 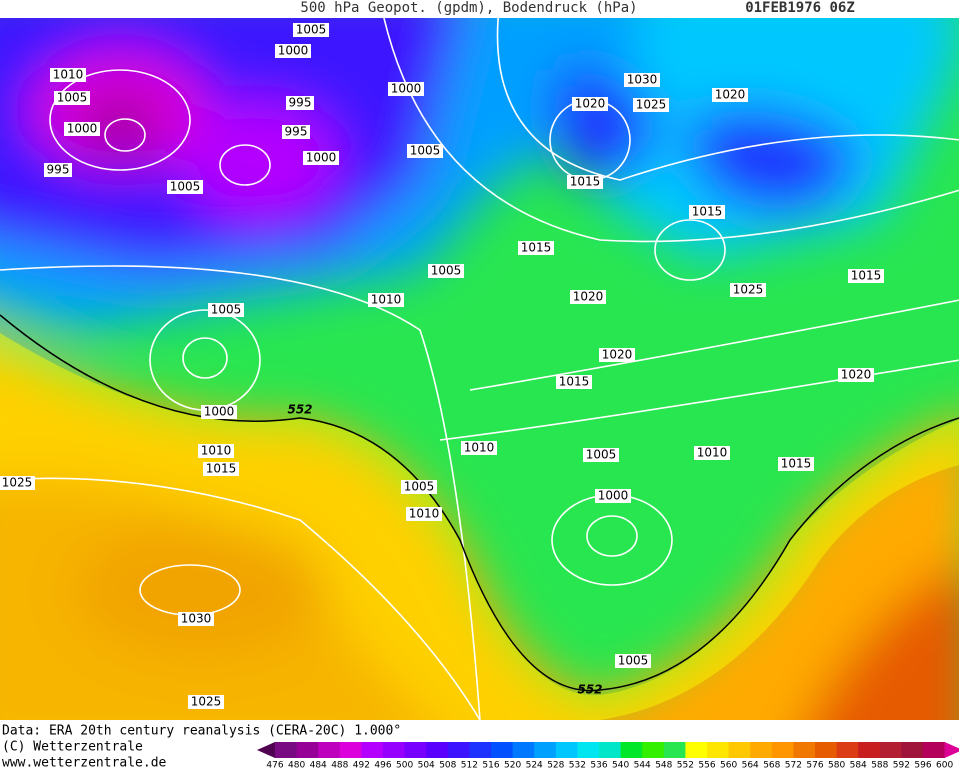 I want to click on isobar-label: 1030, so click(x=196, y=619).